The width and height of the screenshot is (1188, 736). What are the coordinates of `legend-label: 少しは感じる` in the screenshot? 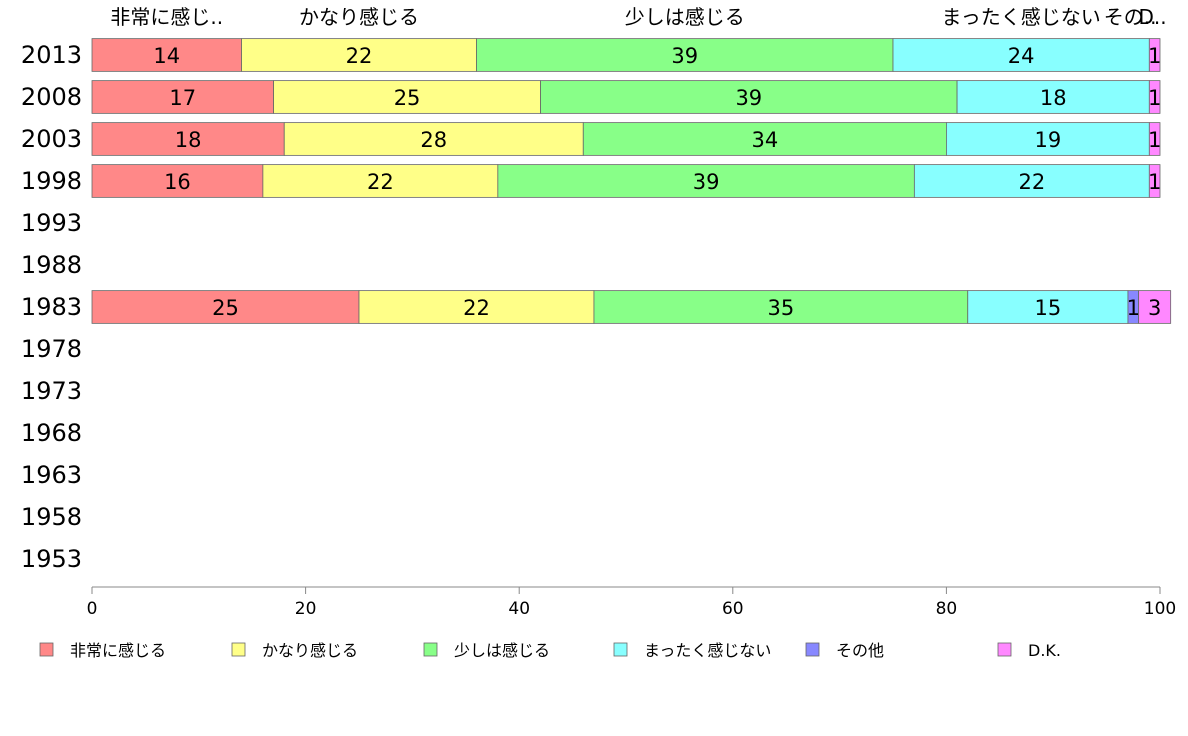 It's located at (502, 650).